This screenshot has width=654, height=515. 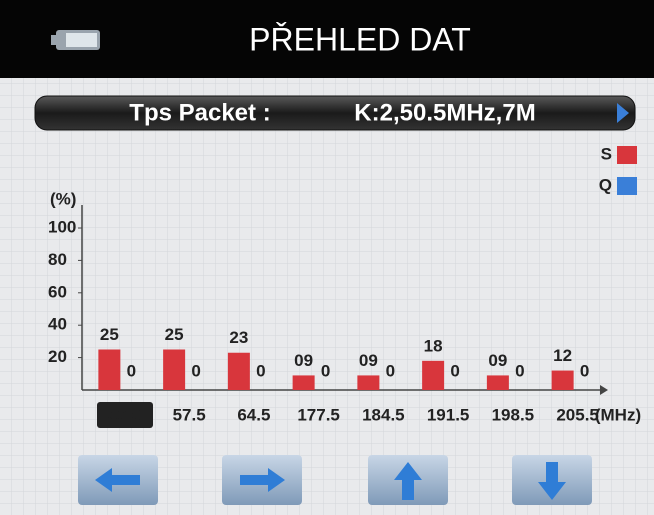 I want to click on data-label: 23, so click(x=238, y=337).